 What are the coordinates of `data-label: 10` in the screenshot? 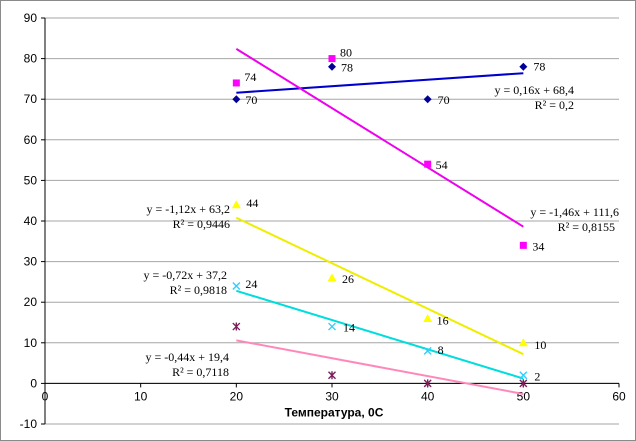 It's located at (540, 345).